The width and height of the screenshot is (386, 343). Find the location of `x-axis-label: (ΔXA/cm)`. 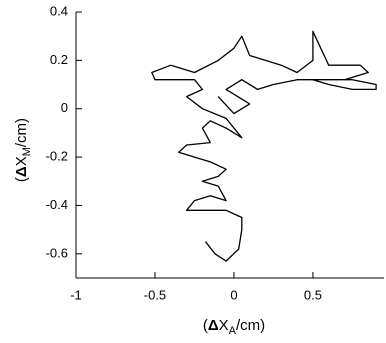

x-axis-label: (ΔXA/cm) is located at coordinates (234, 327).